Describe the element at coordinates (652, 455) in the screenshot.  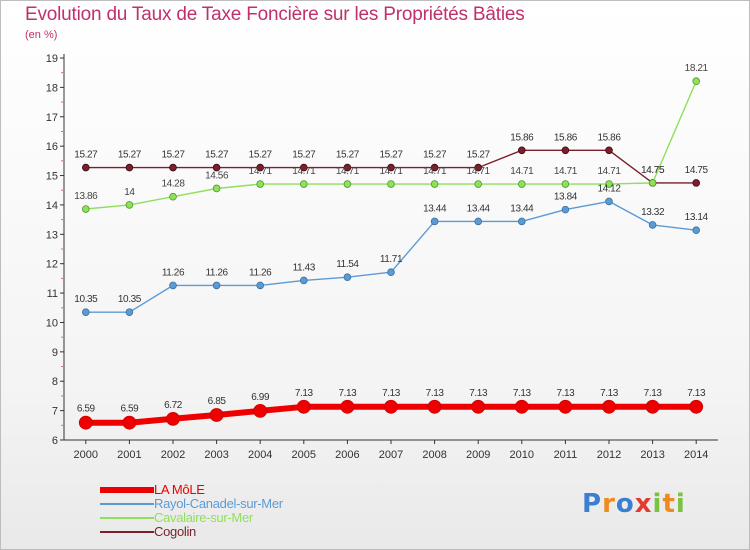
I see `x-tick-label: 2013` at that location.